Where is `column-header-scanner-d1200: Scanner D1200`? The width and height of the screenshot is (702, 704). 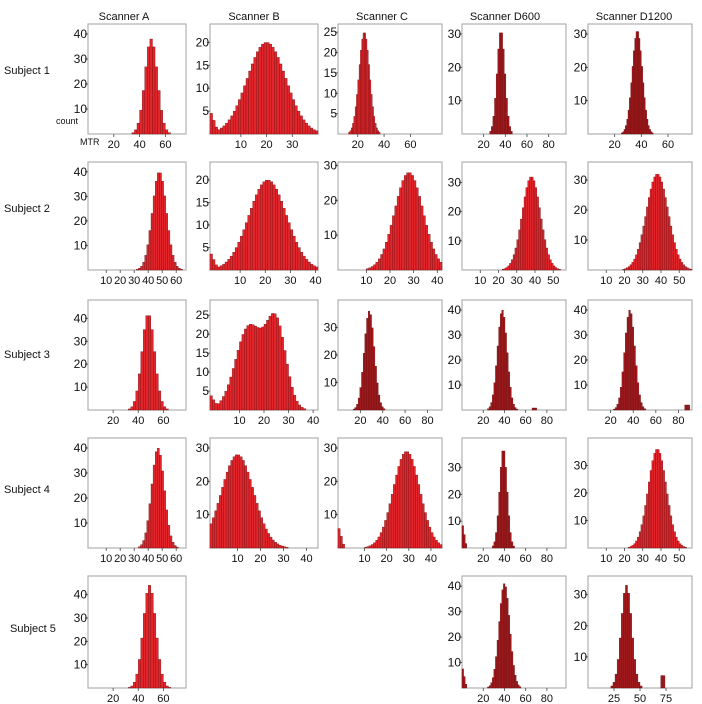
column-header-scanner-d1200: Scanner D1200 is located at coordinates (634, 17).